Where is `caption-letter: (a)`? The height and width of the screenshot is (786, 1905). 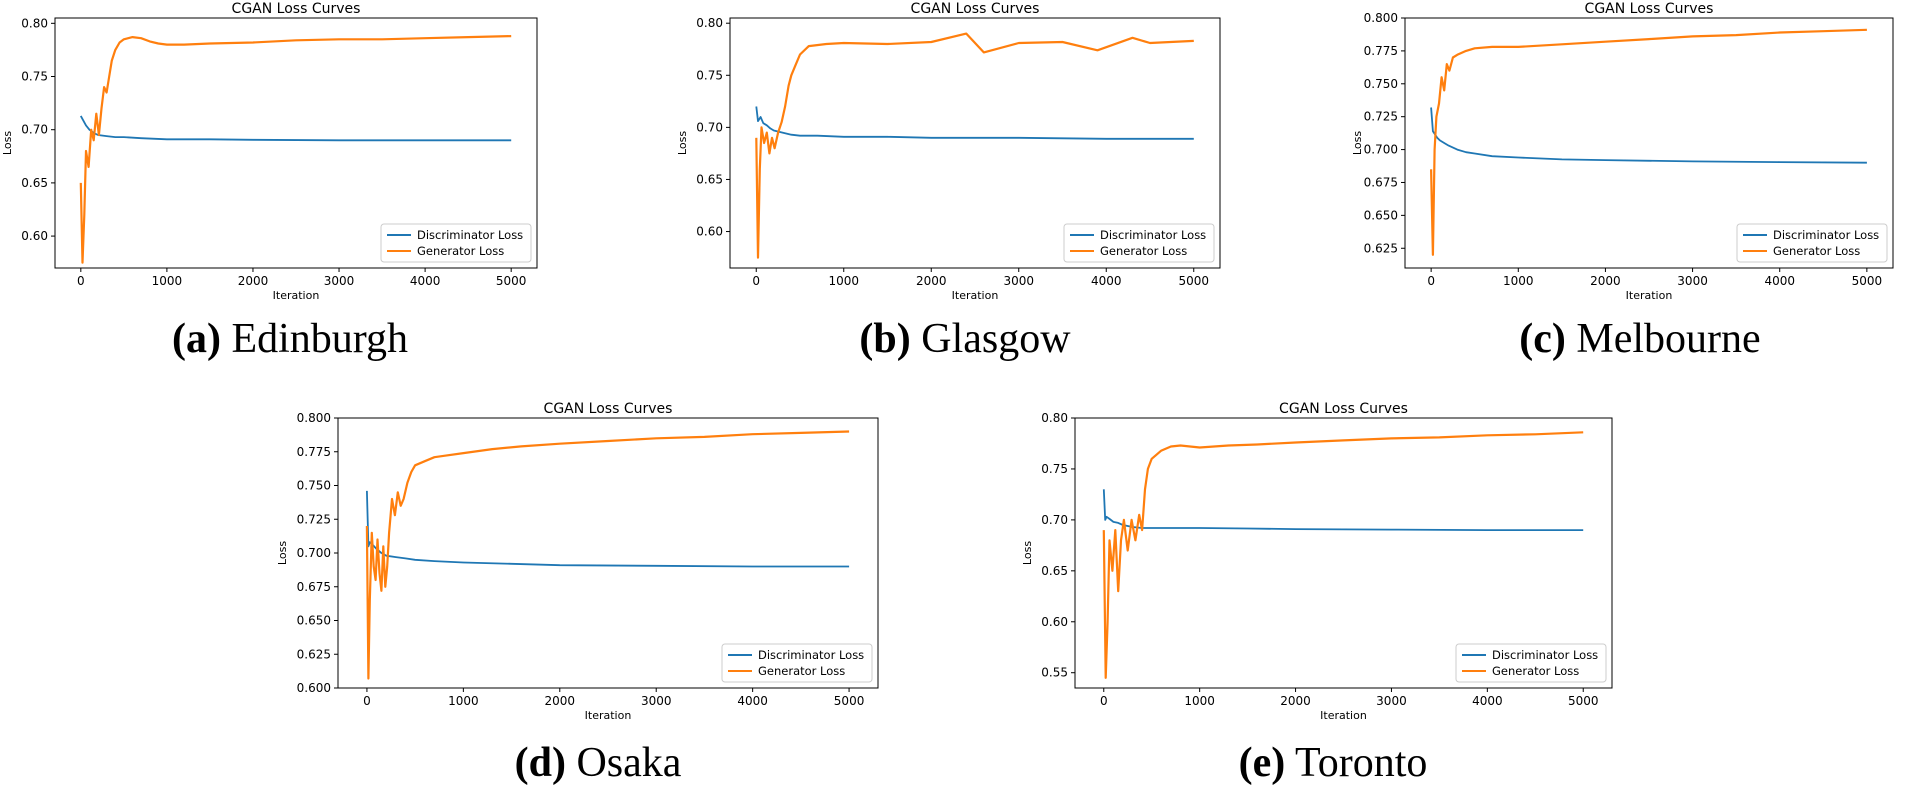 caption-letter: (a) is located at coordinates (196, 339).